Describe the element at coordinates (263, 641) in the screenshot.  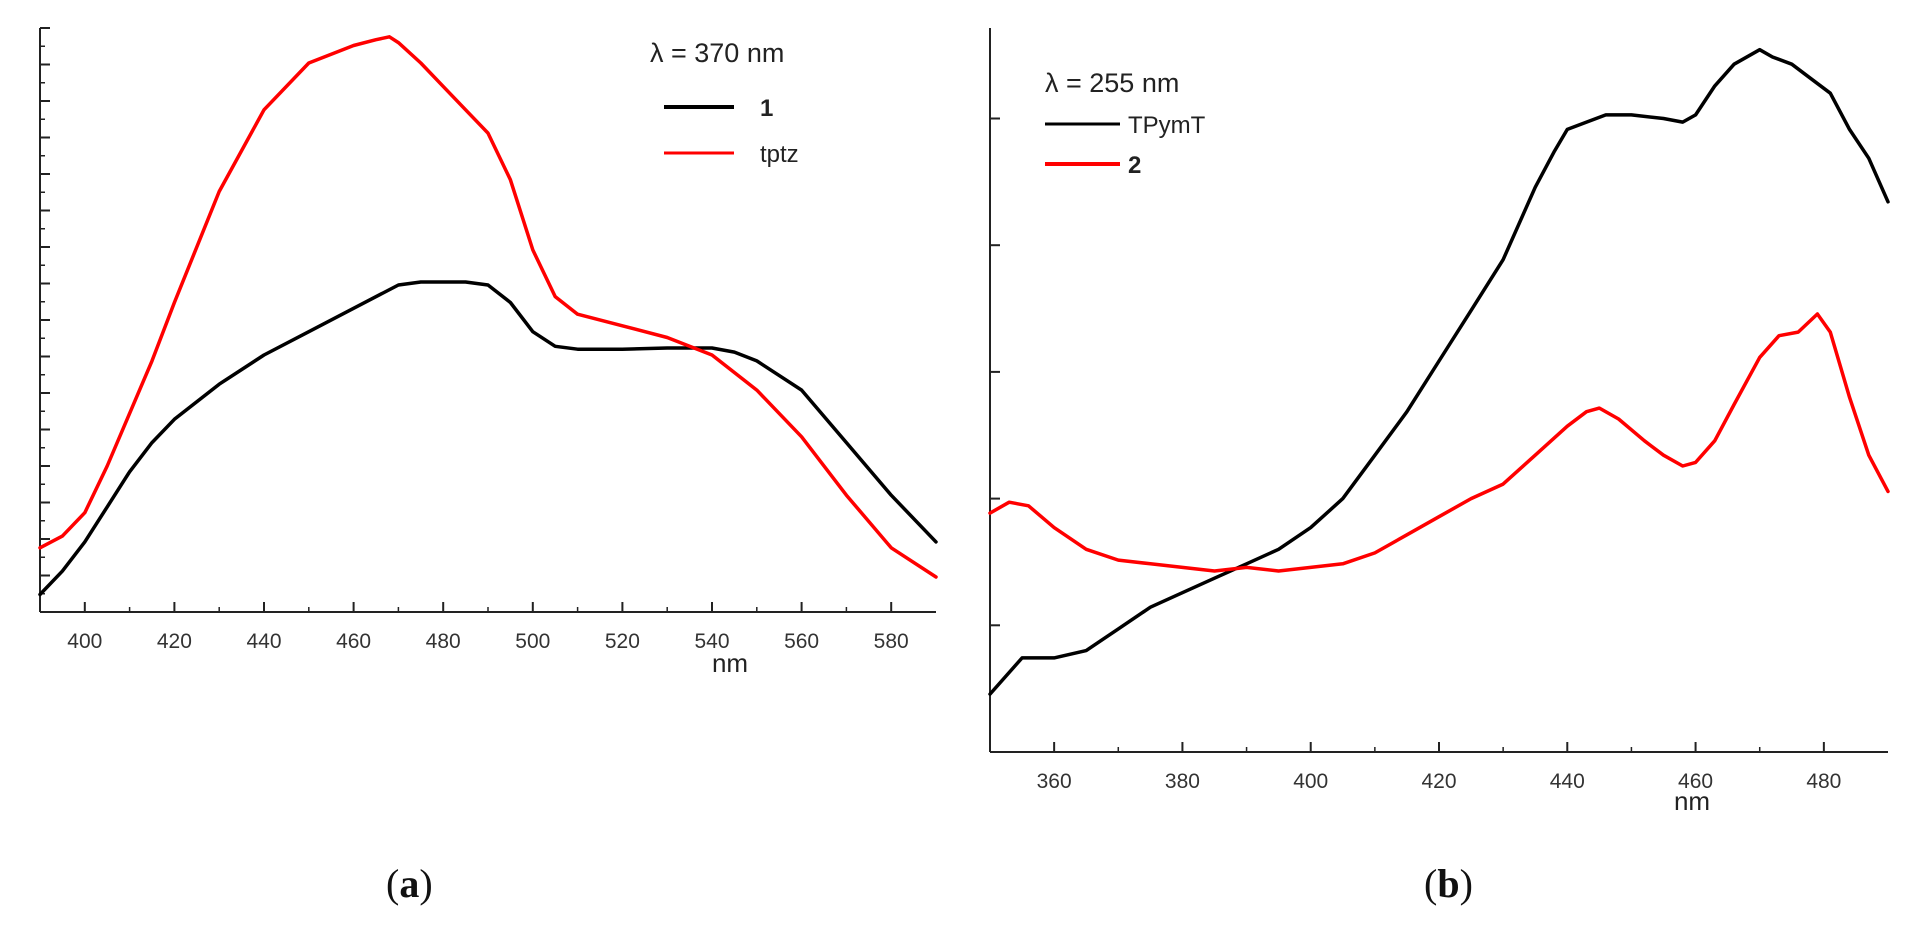
I see `panel-a-x-tick-label-440: 440` at that location.